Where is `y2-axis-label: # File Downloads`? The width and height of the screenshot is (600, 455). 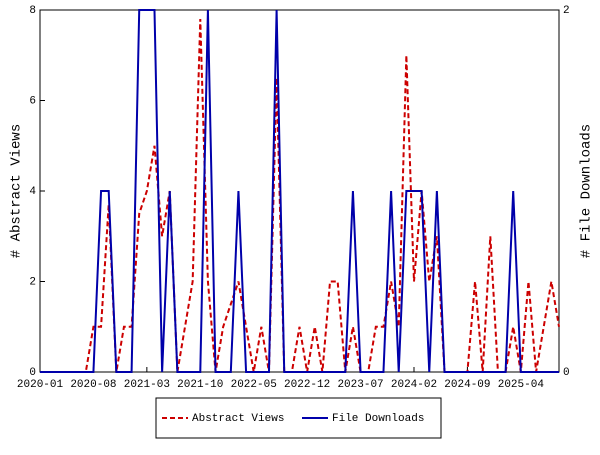
y2-axis-label: # File Downloads is located at coordinates (587, 191).